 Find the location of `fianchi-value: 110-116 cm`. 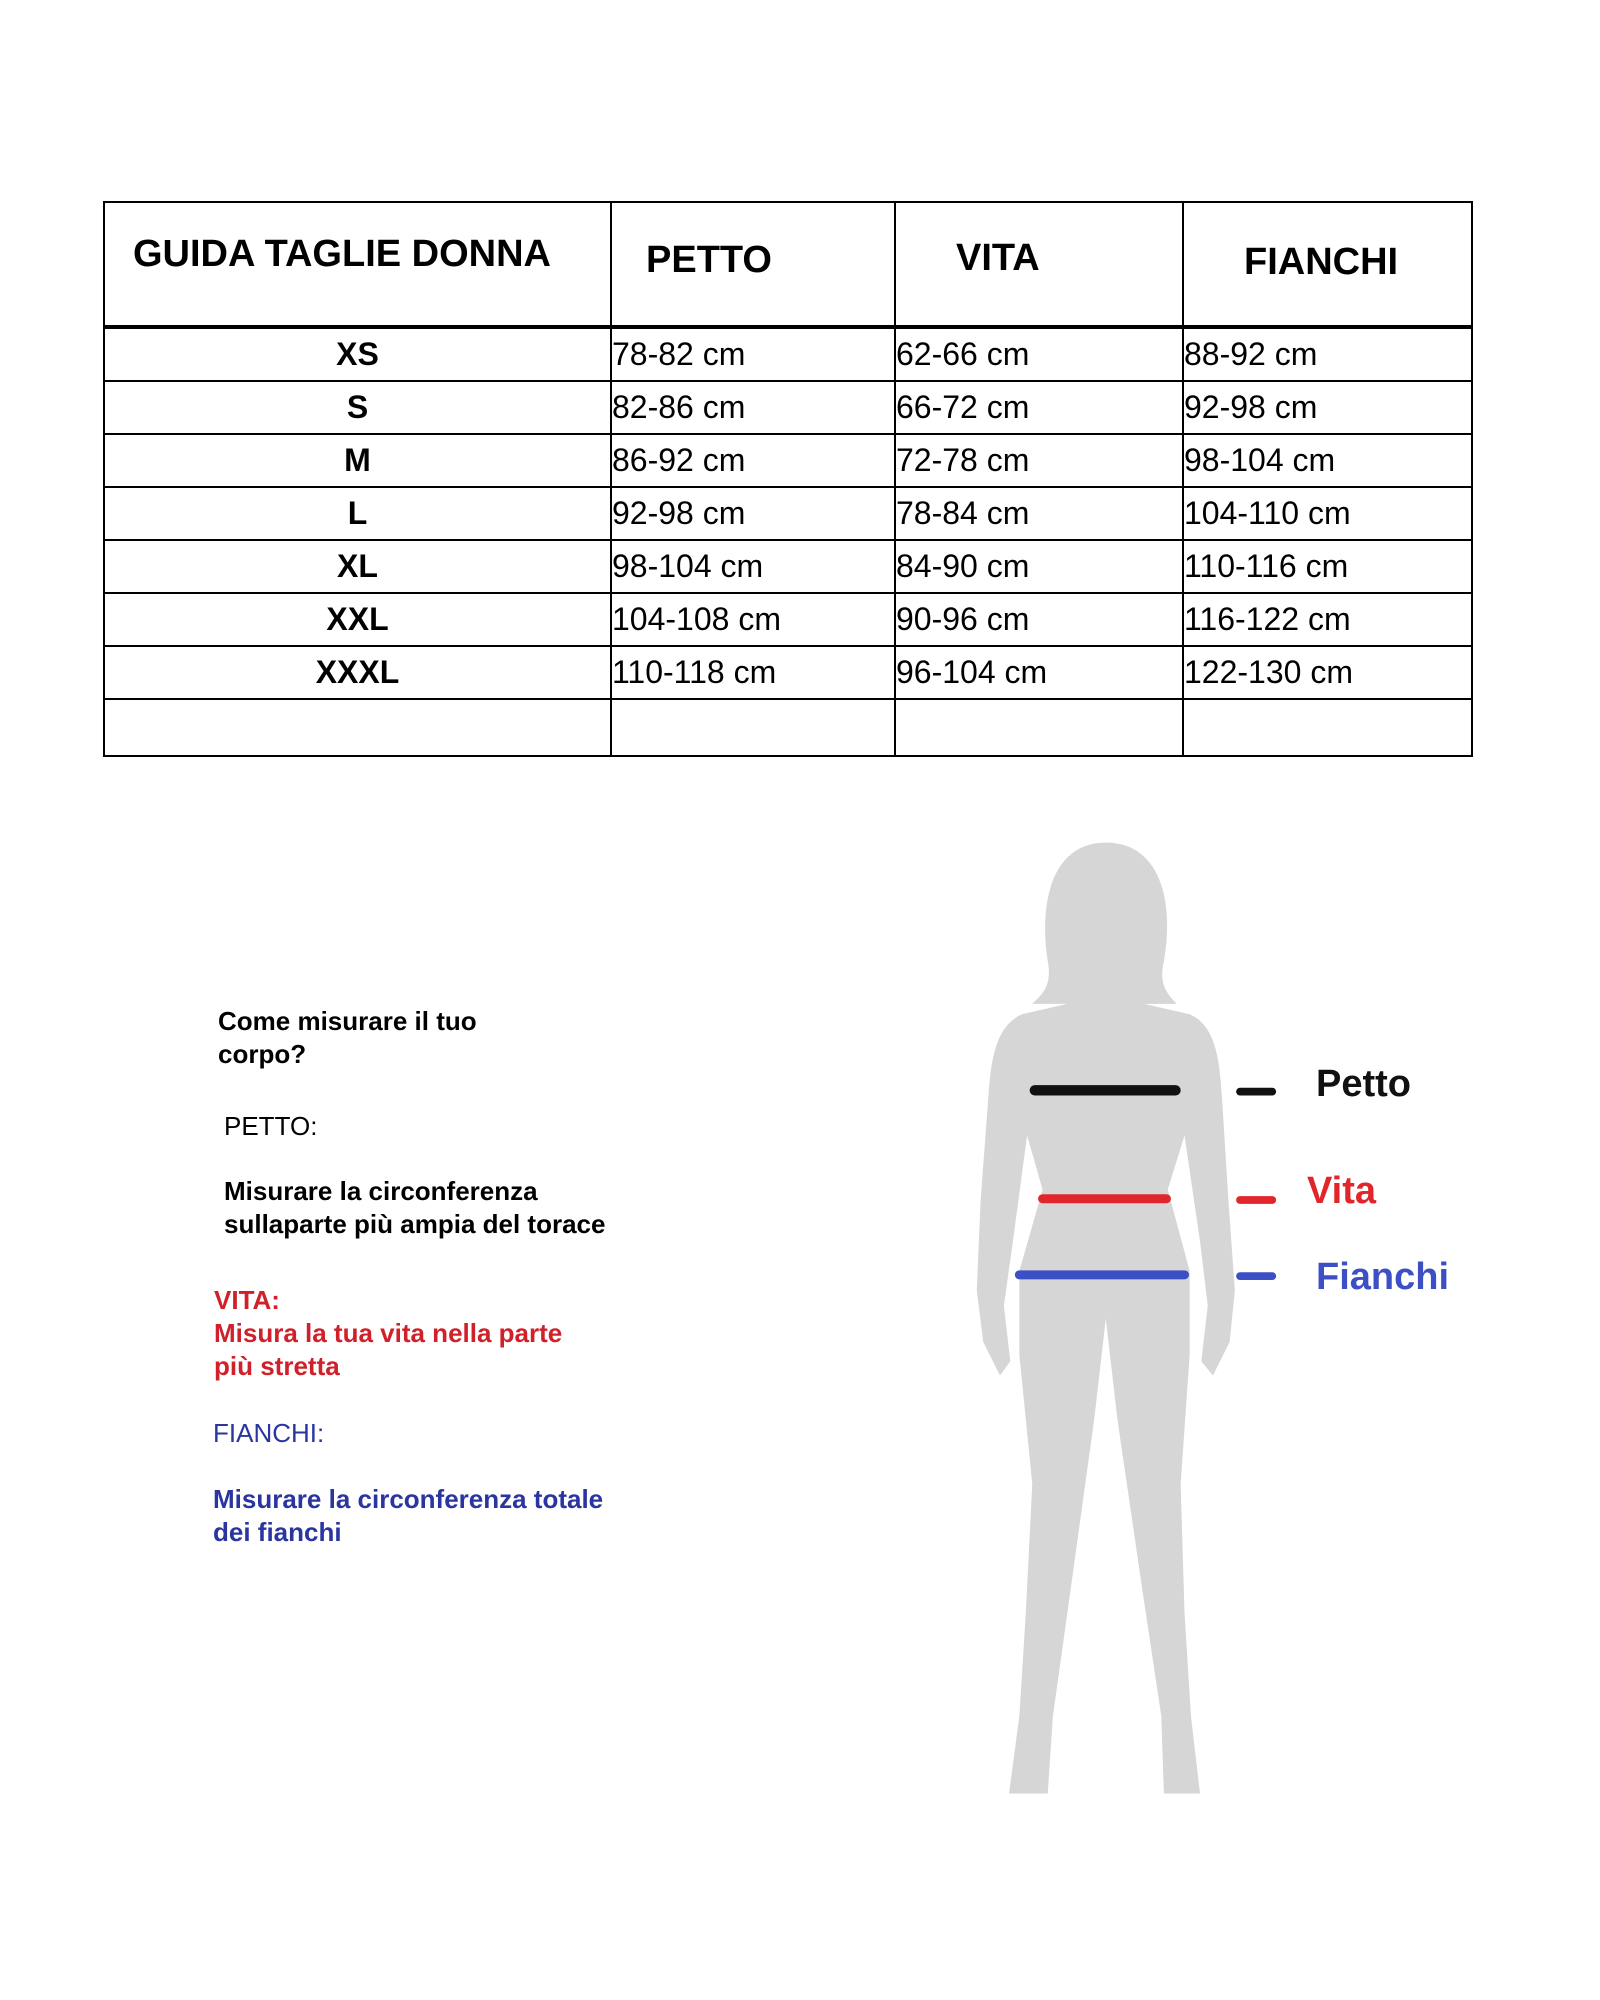

fianchi-value: 110-116 cm is located at coordinates (1327, 566).